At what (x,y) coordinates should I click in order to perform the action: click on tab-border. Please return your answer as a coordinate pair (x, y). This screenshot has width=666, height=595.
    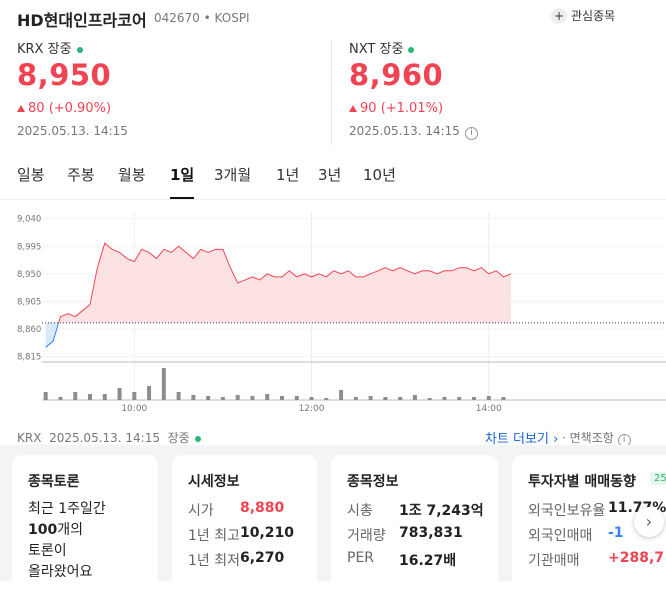
    Looking at the image, I should click on (333, 199).